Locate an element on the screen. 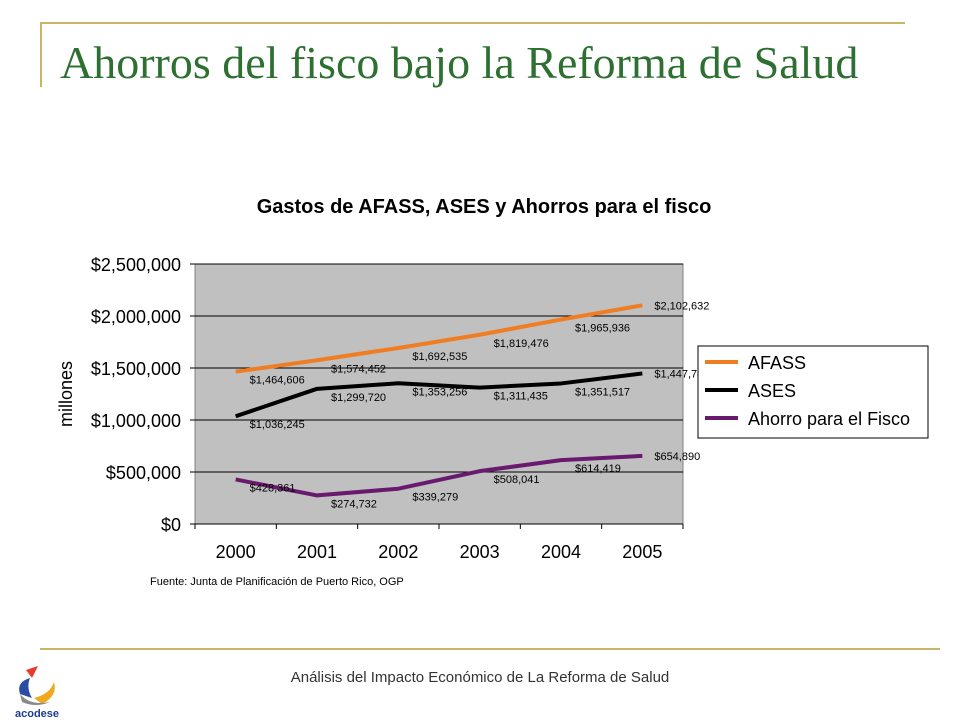  y-axis-label: millones is located at coordinates (66, 394).